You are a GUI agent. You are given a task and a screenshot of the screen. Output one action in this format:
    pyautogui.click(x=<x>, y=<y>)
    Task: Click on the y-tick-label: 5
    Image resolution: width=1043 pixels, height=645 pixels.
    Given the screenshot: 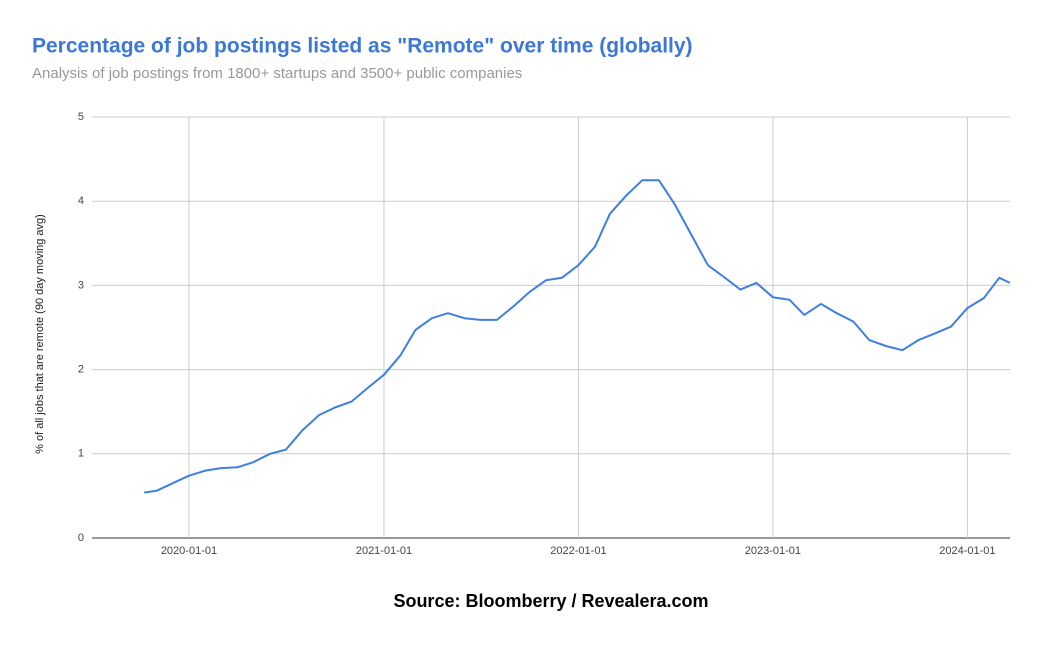 What is the action you would take?
    pyautogui.click(x=81, y=117)
    